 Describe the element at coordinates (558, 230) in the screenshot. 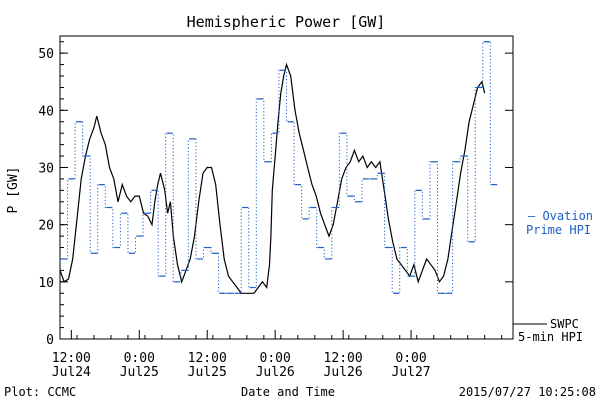

I see `legend-ovation-line2: Prime HPI` at that location.